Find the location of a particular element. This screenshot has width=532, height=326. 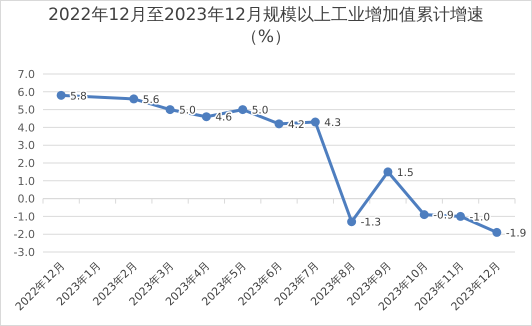

data-label: 5.0 is located at coordinates (260, 110).